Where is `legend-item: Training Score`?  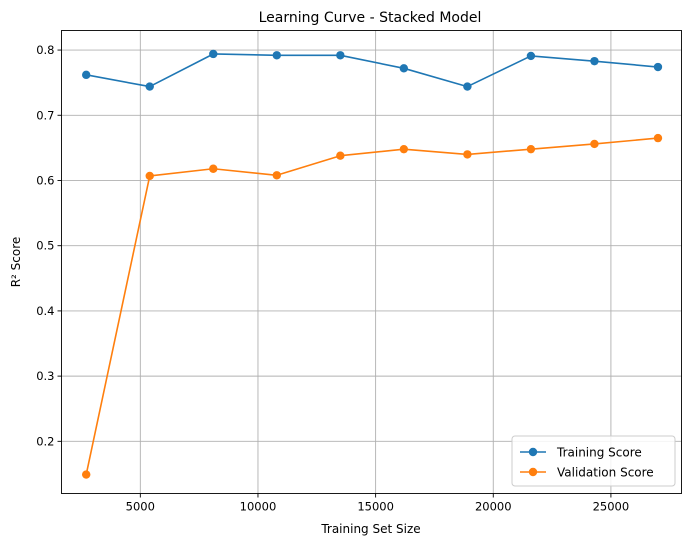 legend-item: Training Score is located at coordinates (581, 453).